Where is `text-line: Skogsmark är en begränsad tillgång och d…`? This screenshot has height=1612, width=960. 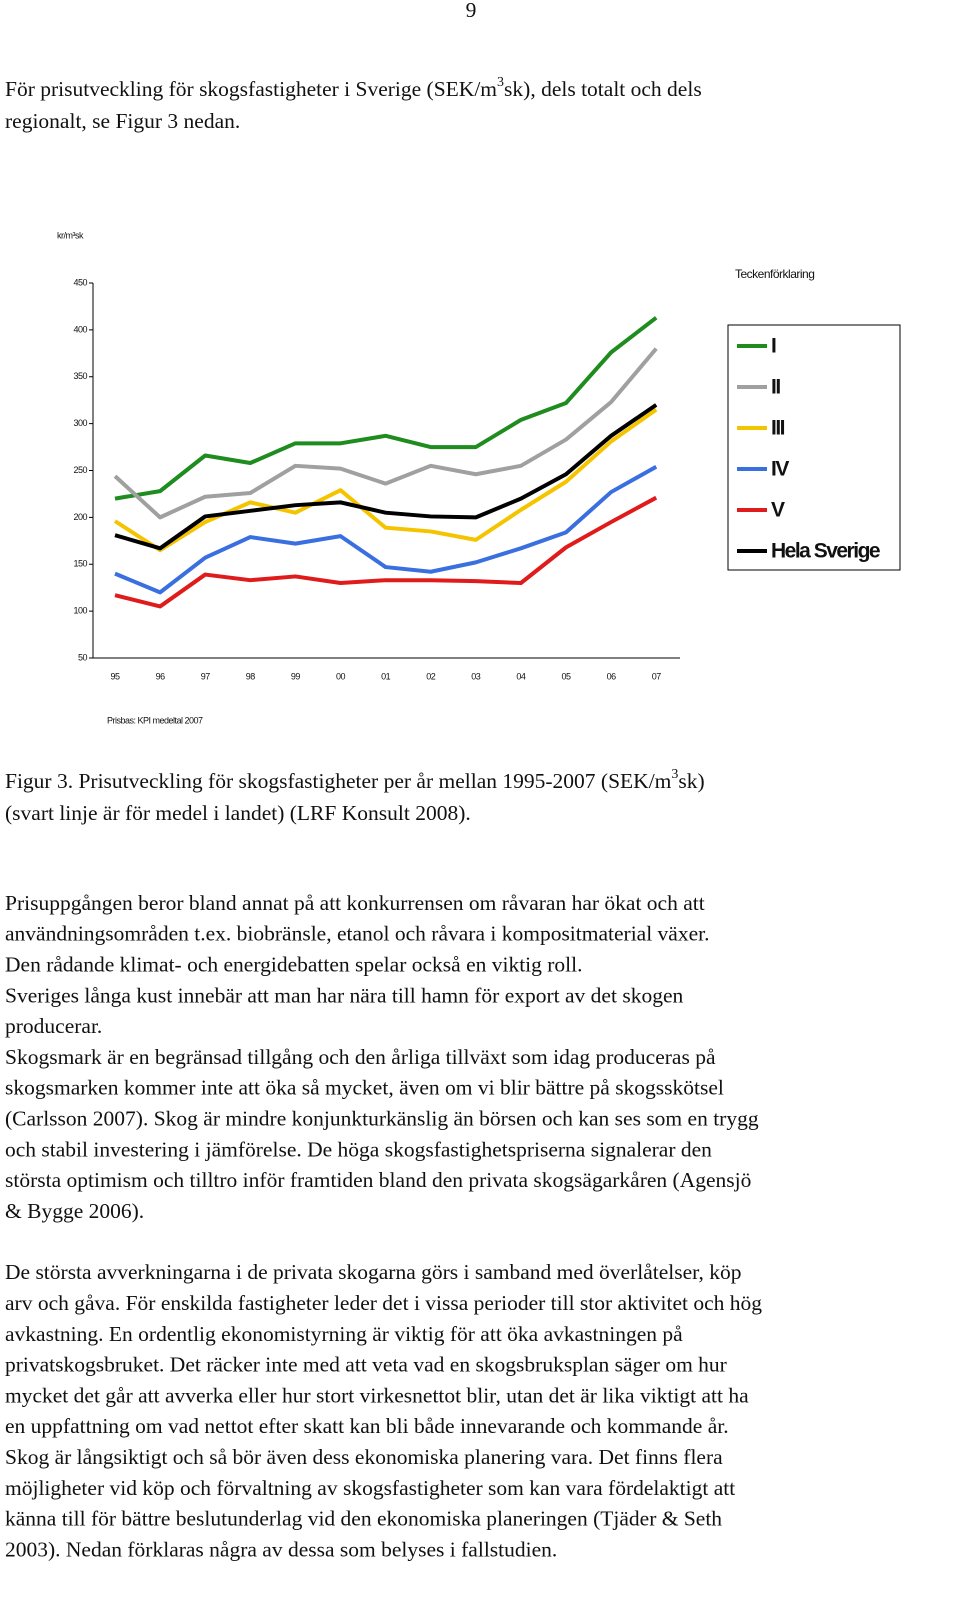
text-line: Skogsmark är en begränsad tillgång och d… is located at coordinates (360, 1057).